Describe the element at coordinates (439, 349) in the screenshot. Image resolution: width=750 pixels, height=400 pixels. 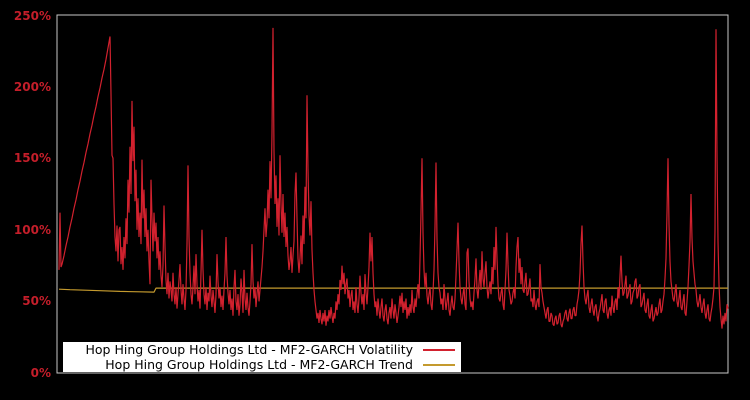
I see `legend-line-sample-volatility` at that location.